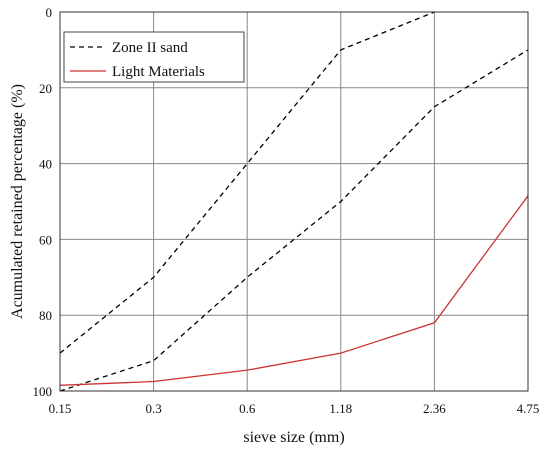 This screenshot has height=452, width=550. I want to click on x-tick-label: 0.3, so click(153, 408).